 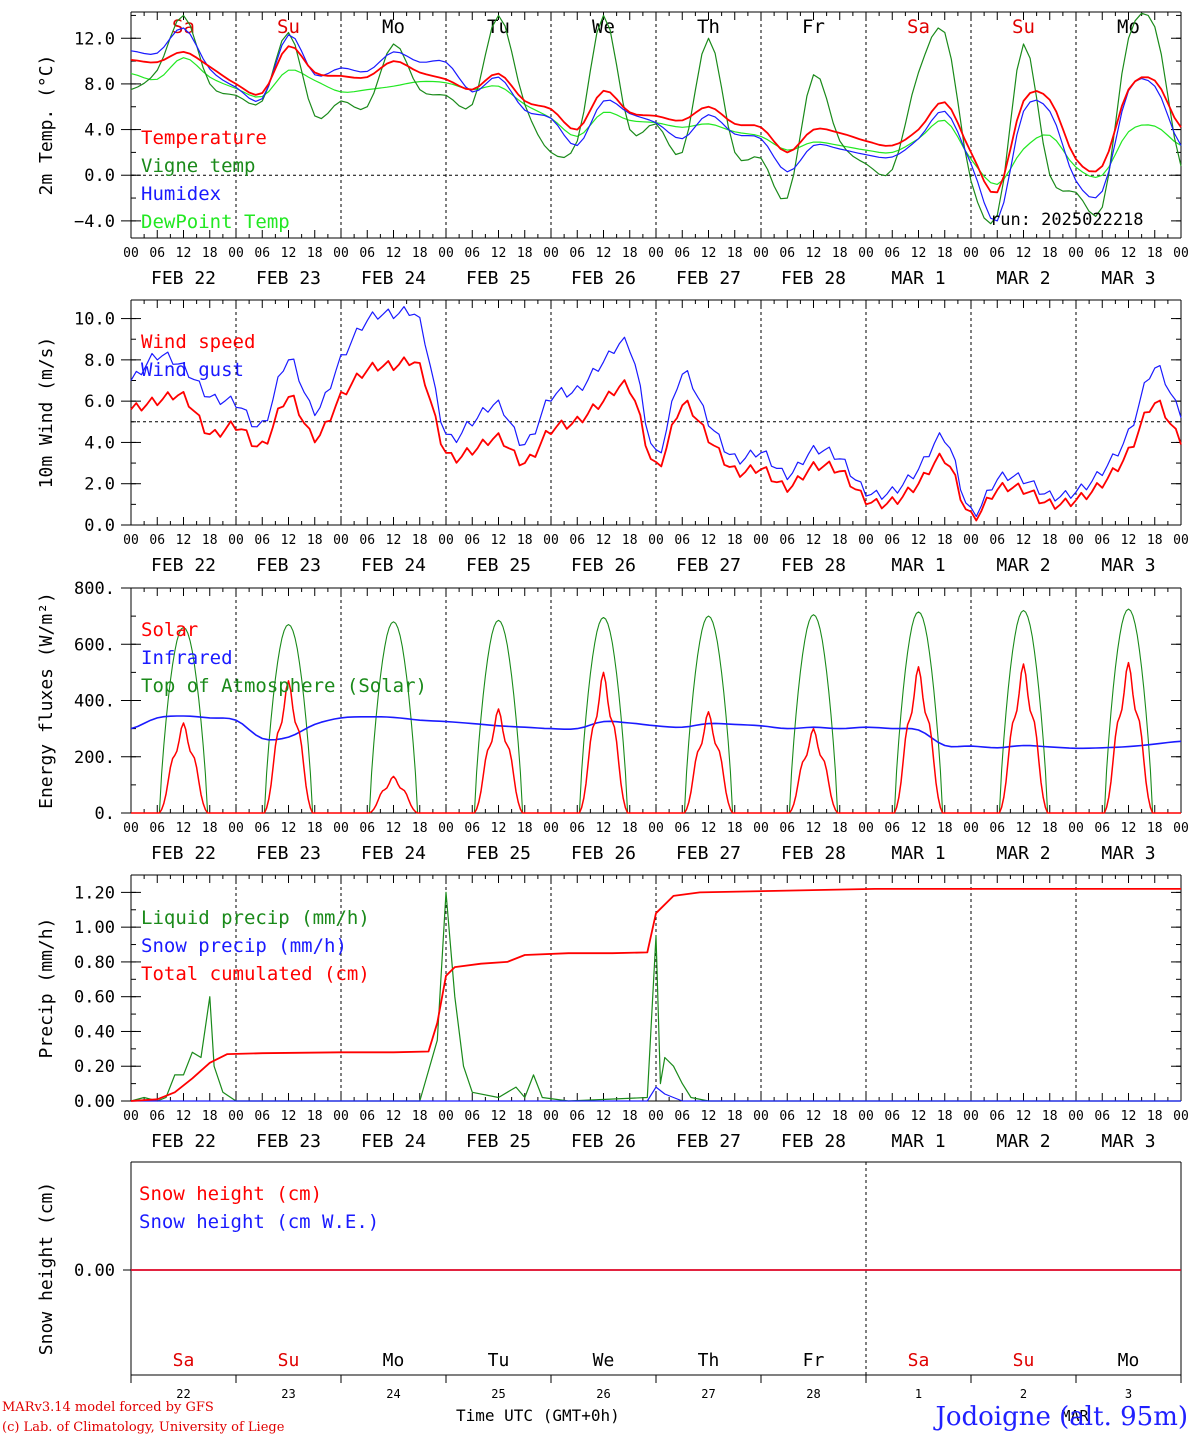 What do you see at coordinates (99, 485) in the screenshot?
I see `wind-ytick-label: 2.0` at bounding box center [99, 485].